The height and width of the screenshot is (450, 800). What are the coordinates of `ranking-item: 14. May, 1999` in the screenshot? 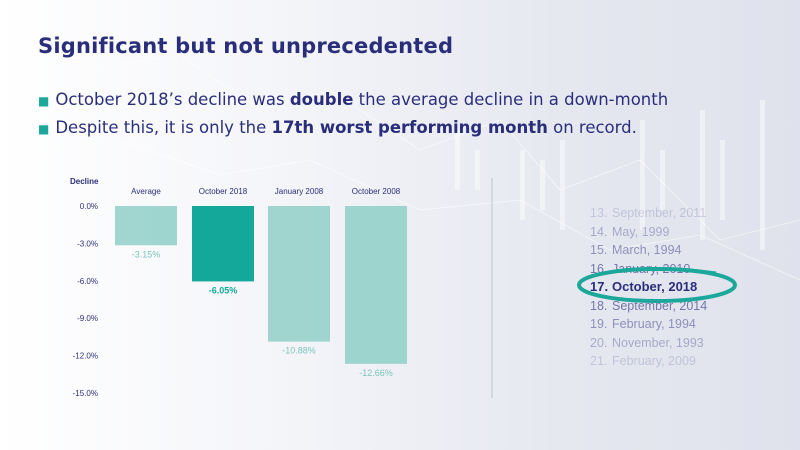 It's located at (648, 232).